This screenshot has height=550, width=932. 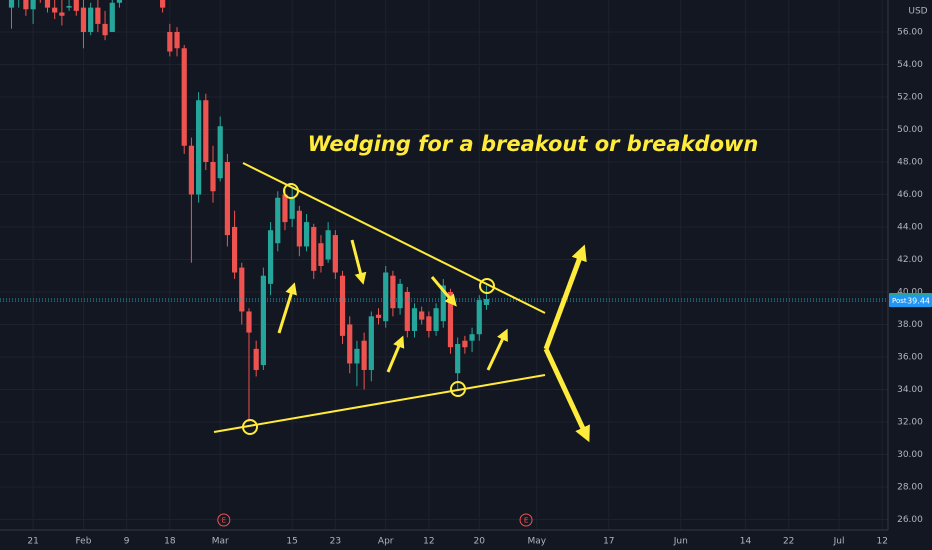 I want to click on x-tick-label: Jul, so click(x=839, y=542).